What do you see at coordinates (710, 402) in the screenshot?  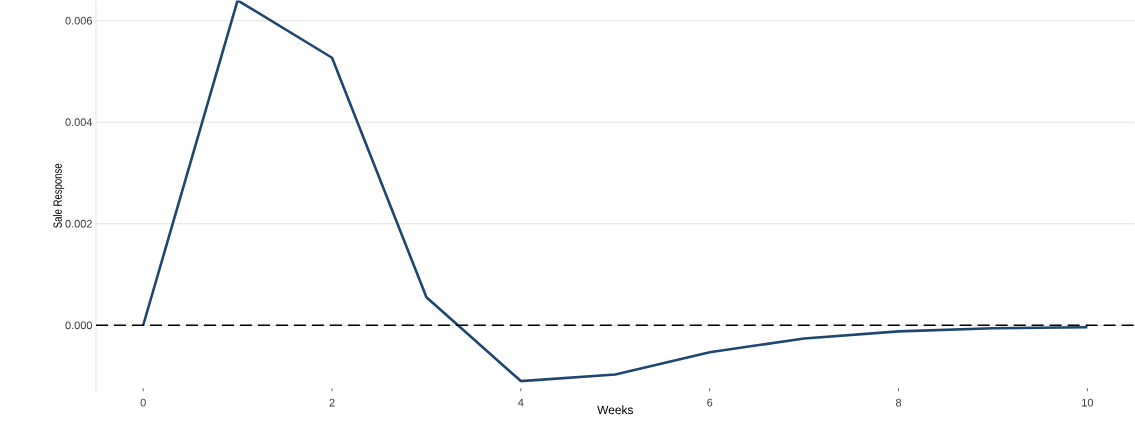 I see `x-tick-label: 6` at bounding box center [710, 402].